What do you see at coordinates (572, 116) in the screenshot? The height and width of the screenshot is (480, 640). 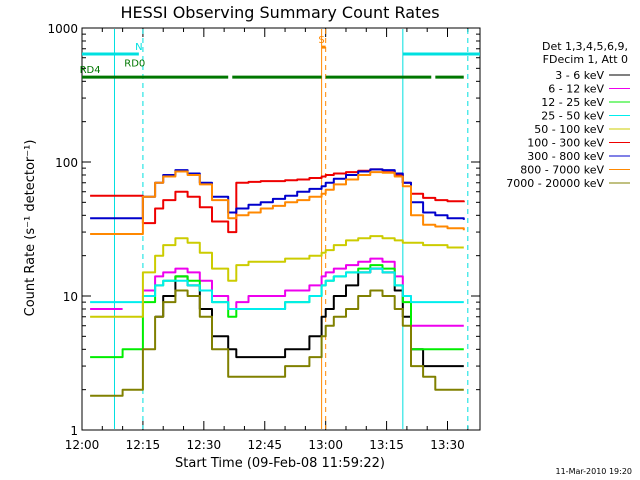 I see `legend-label-25-50-kev: 25 - 50 keV` at bounding box center [572, 116].